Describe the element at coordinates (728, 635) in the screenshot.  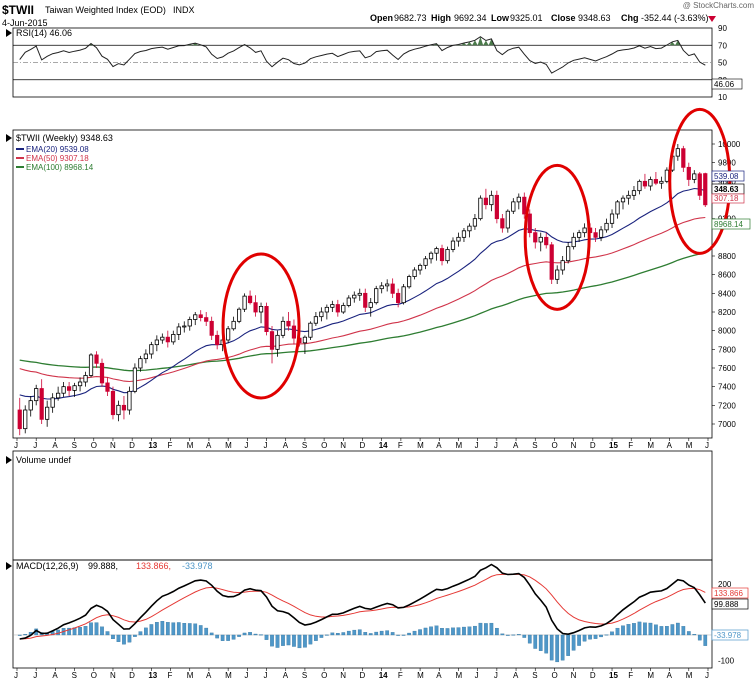
I see `hist-box-text: -33.978` at that location.